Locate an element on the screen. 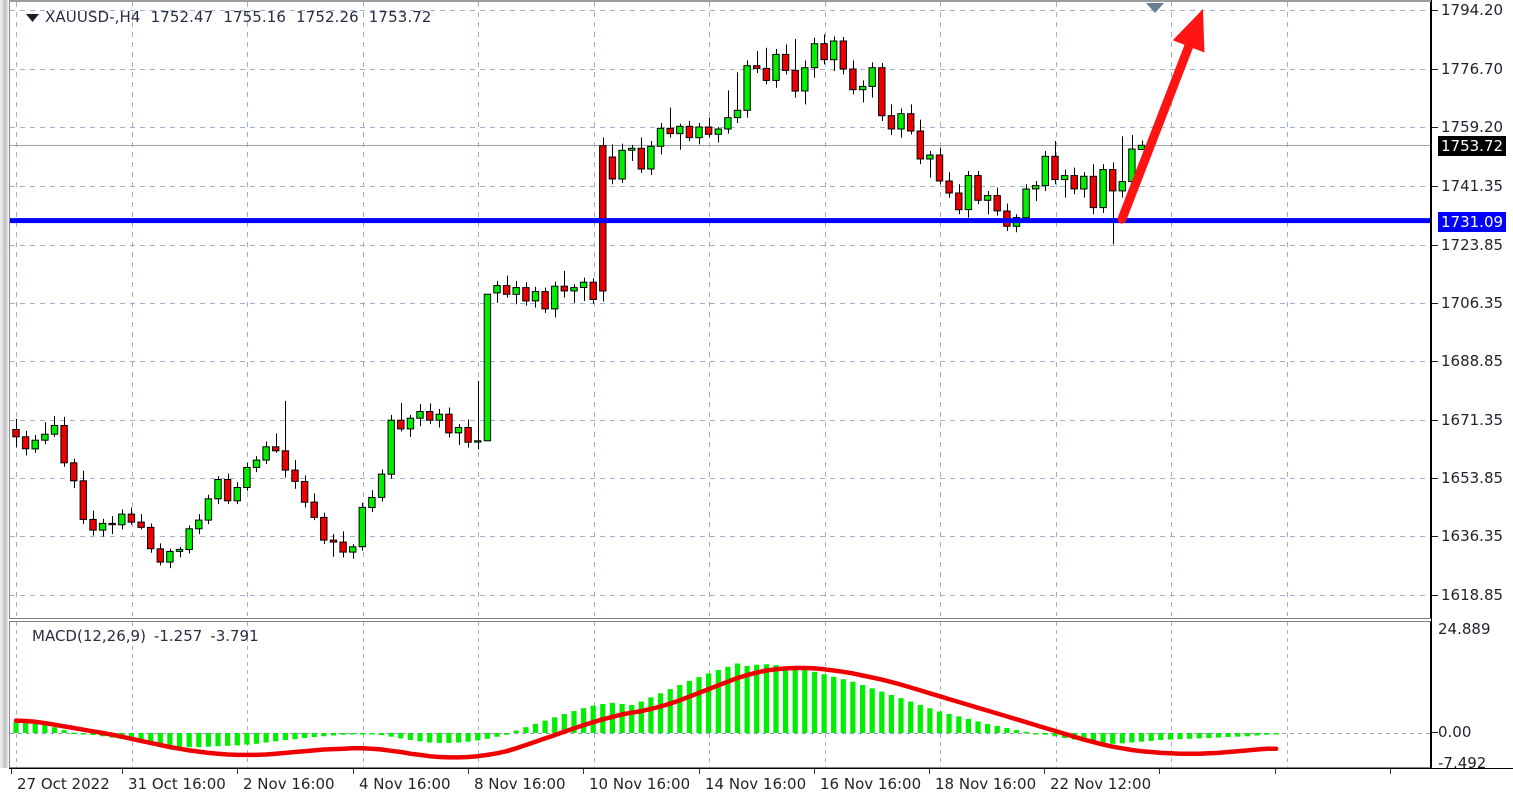 This screenshot has width=1513, height=800. macd-header: MACD(12,26,9) -1.257 -3.791 is located at coordinates (141, 636).